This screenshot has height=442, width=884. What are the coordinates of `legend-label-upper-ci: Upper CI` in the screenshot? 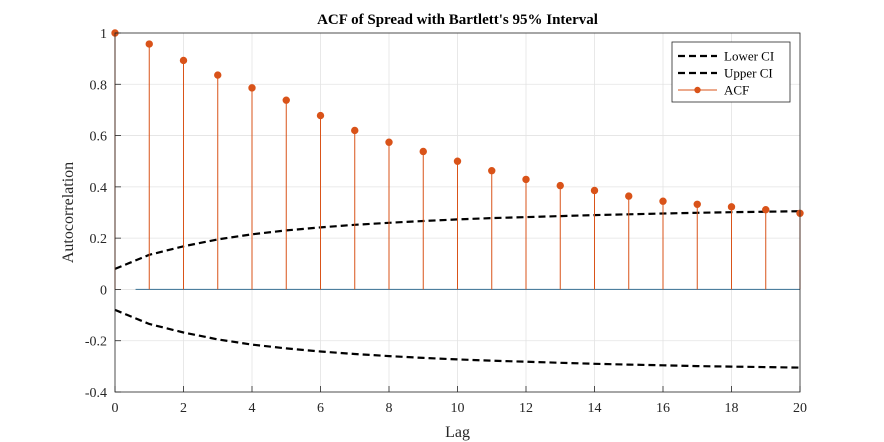 It's located at (748, 73).